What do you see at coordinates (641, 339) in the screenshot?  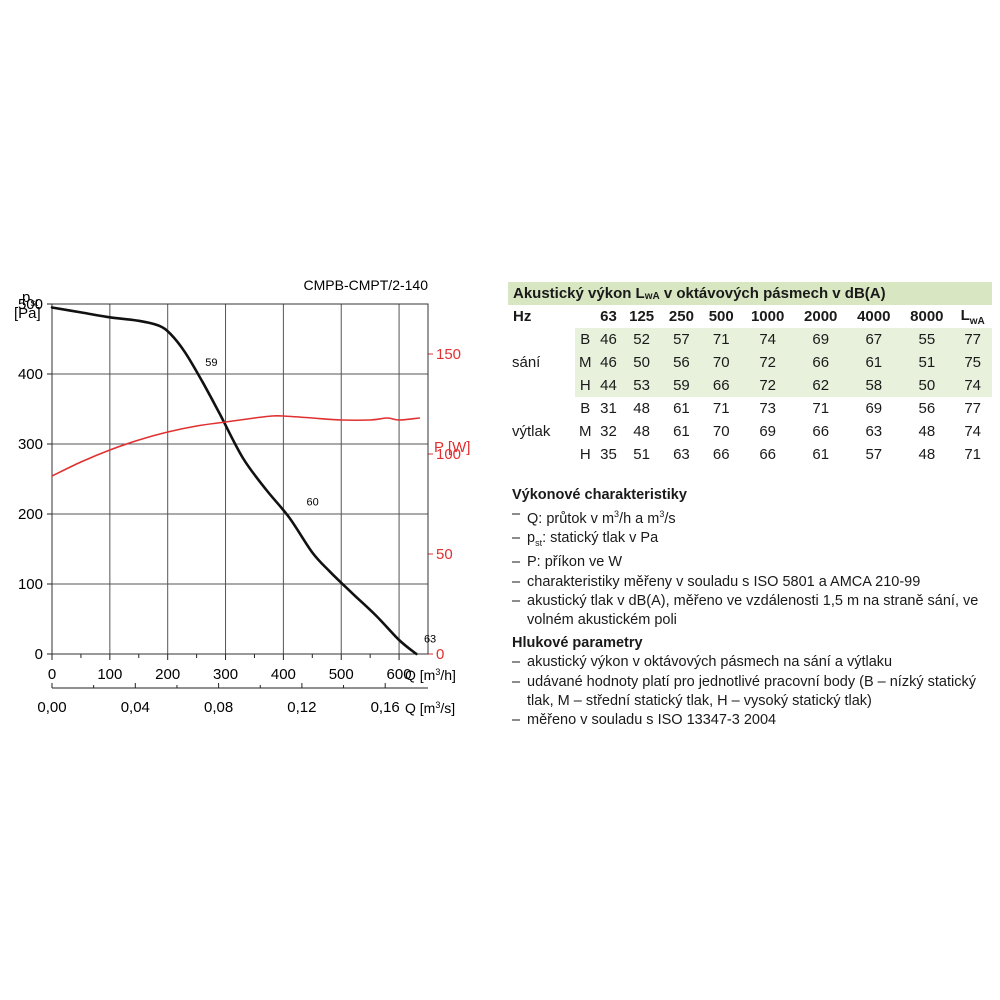 I see `band-value: 52` at bounding box center [641, 339].